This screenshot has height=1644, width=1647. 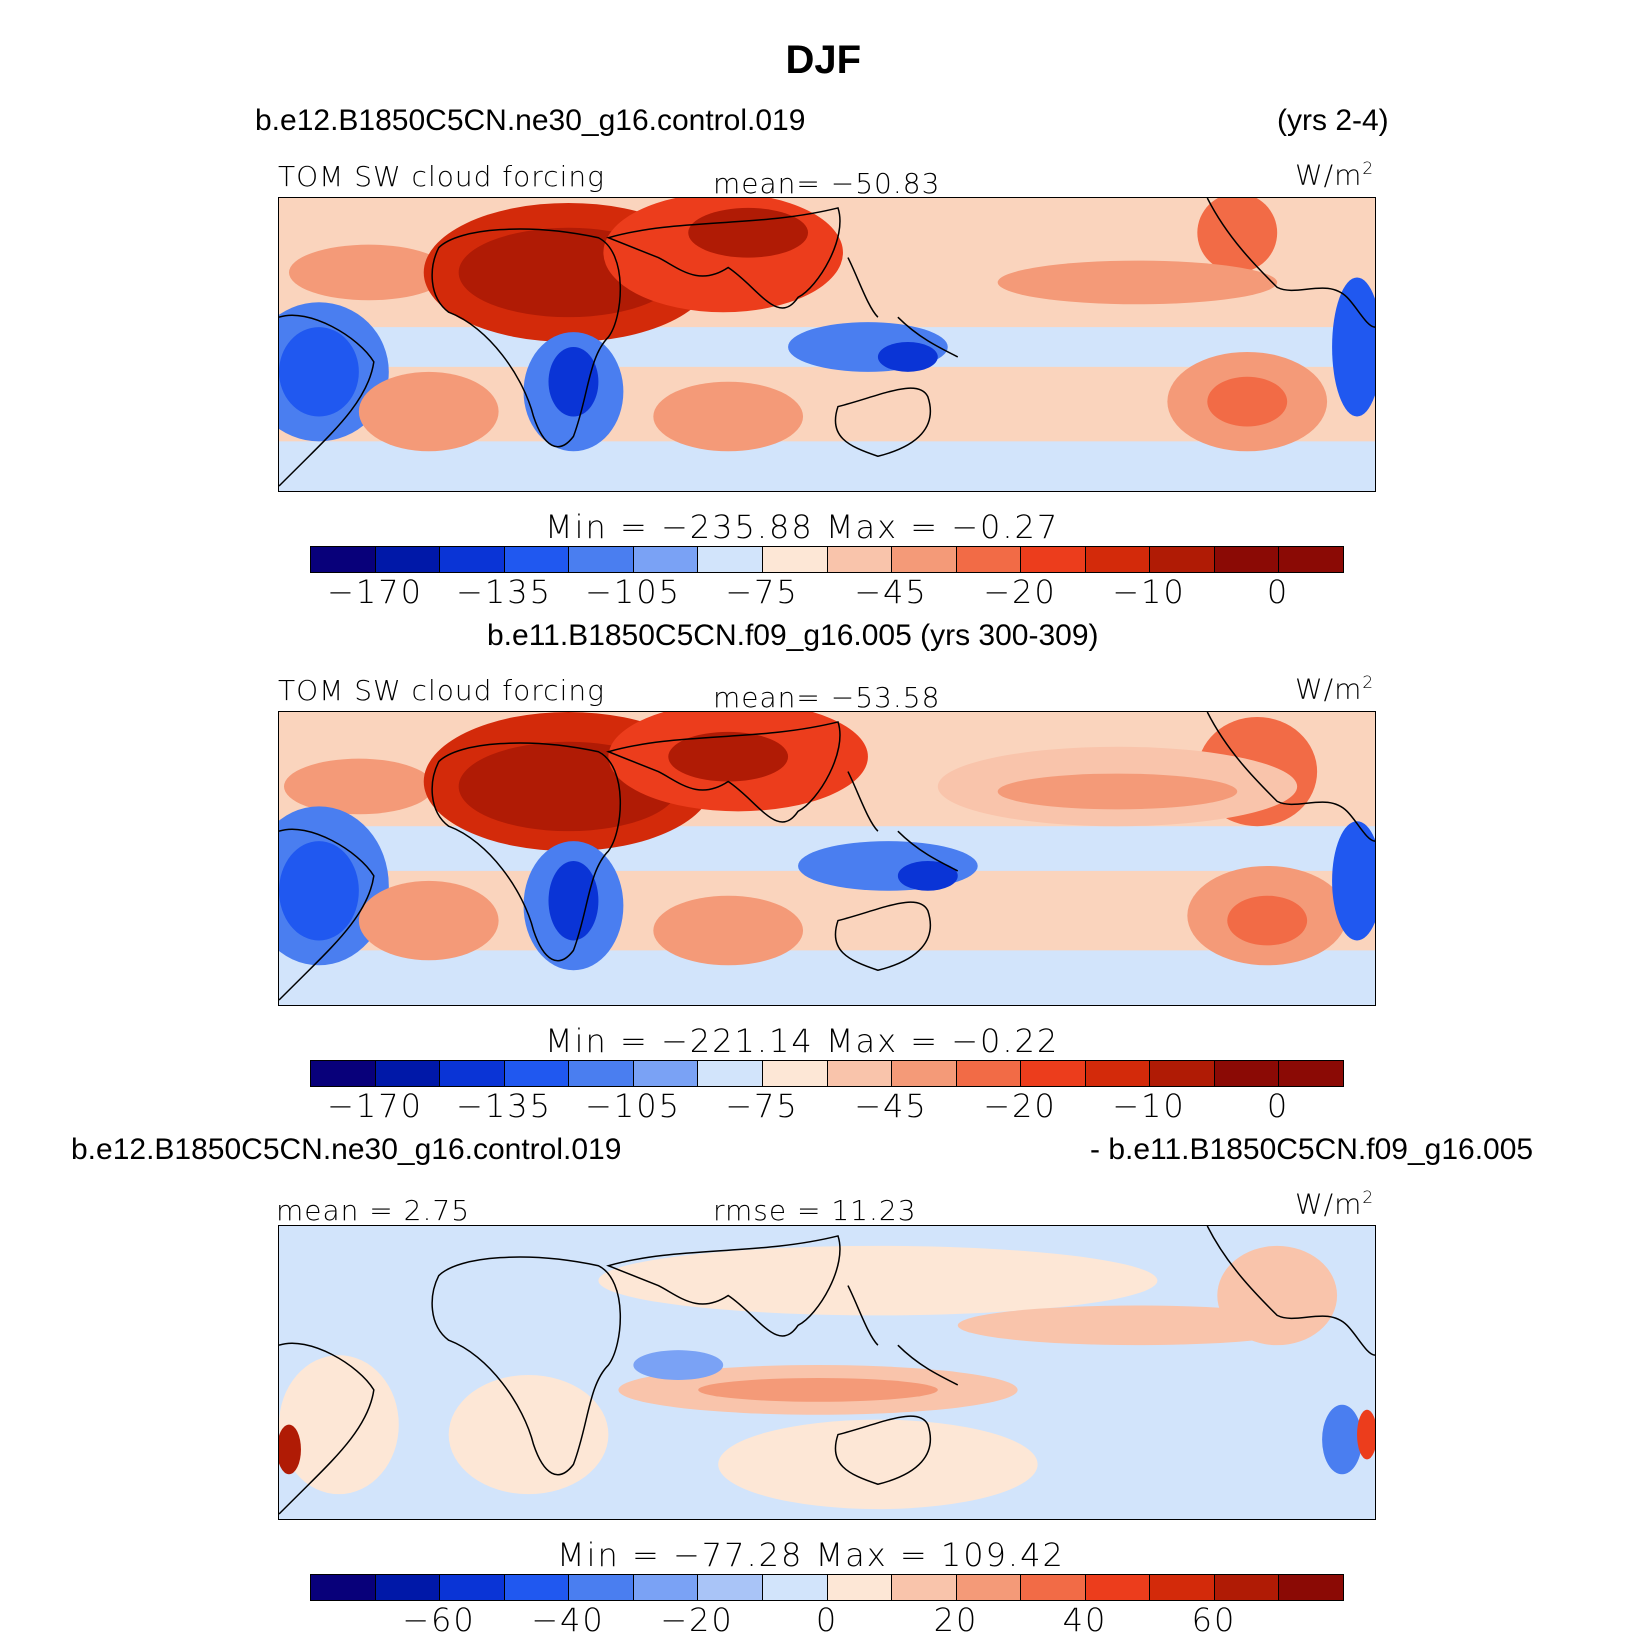 What do you see at coordinates (346, 1149) in the screenshot?
I see `panel3-case-name: b.e12.B1850C5CN.ne30_g16.control.019` at bounding box center [346, 1149].